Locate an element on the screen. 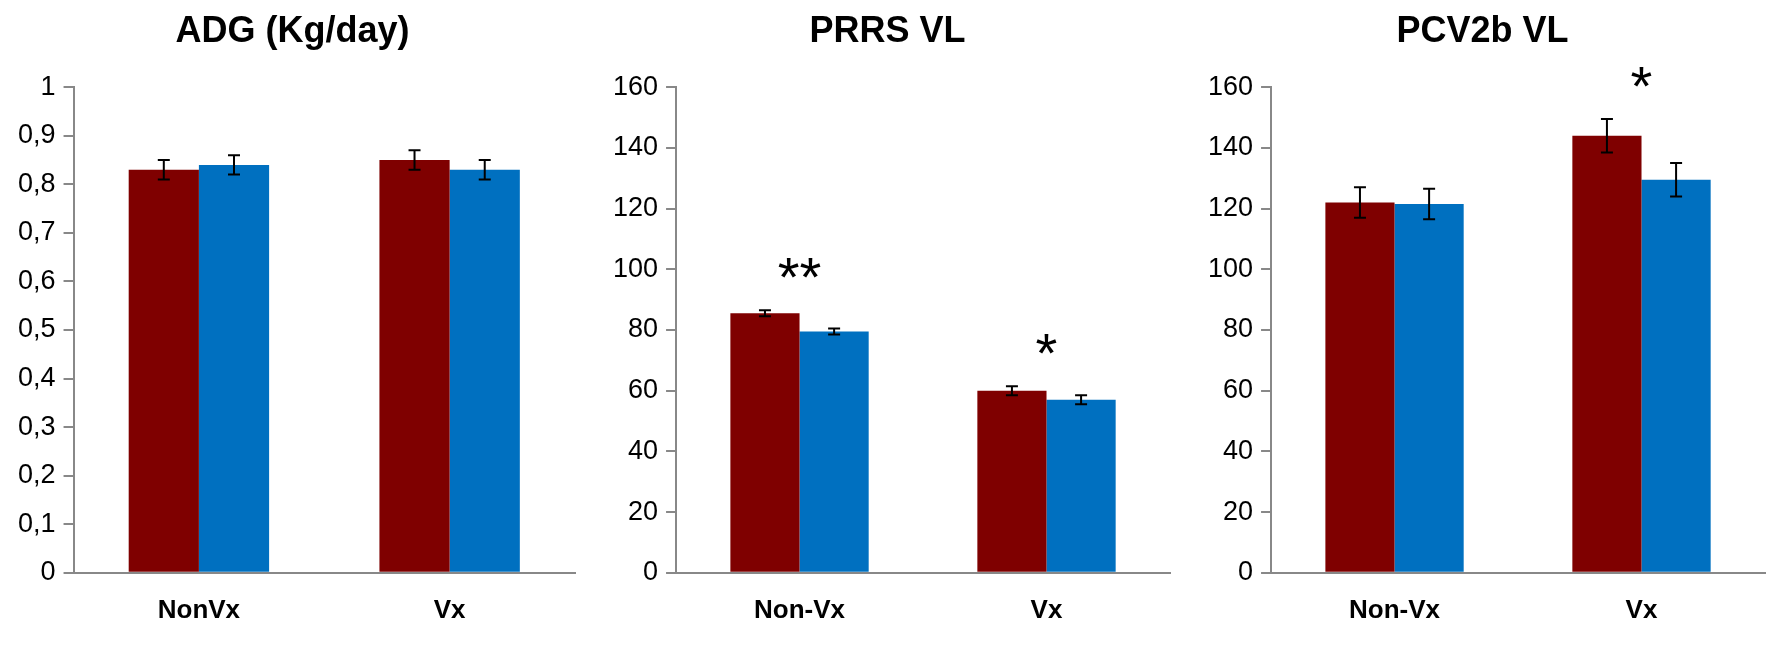  chart-title: ADG (Kg/day) is located at coordinates (292, 29).